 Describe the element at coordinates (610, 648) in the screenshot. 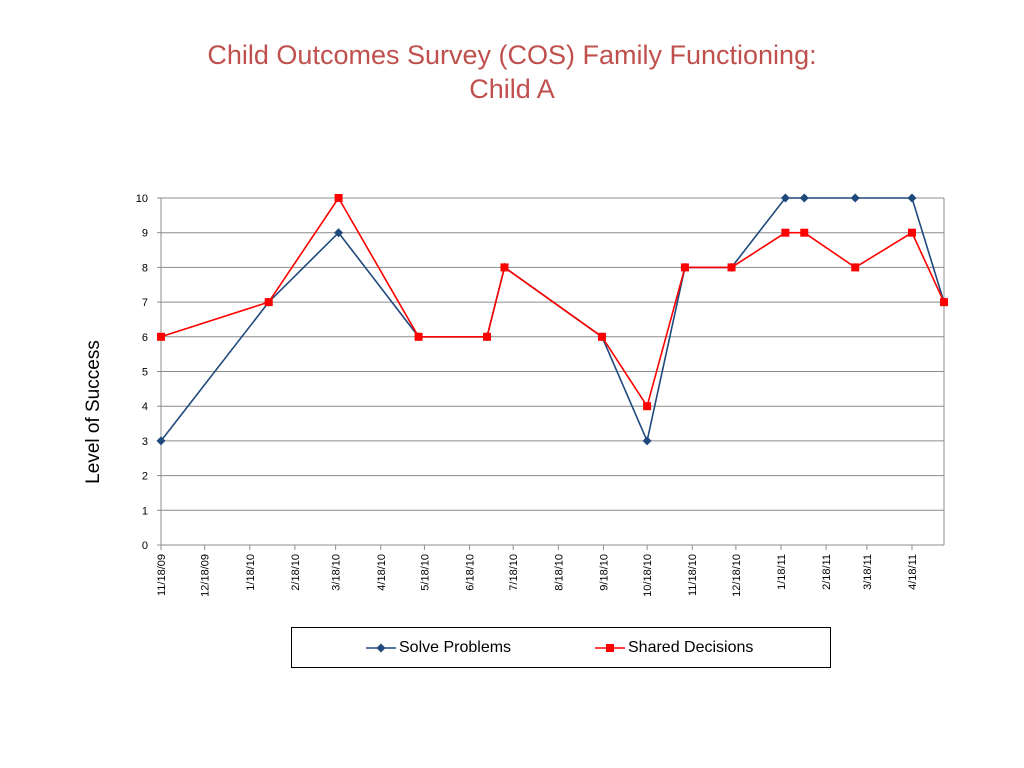

I see `legend-swatch-shared-decisions` at that location.